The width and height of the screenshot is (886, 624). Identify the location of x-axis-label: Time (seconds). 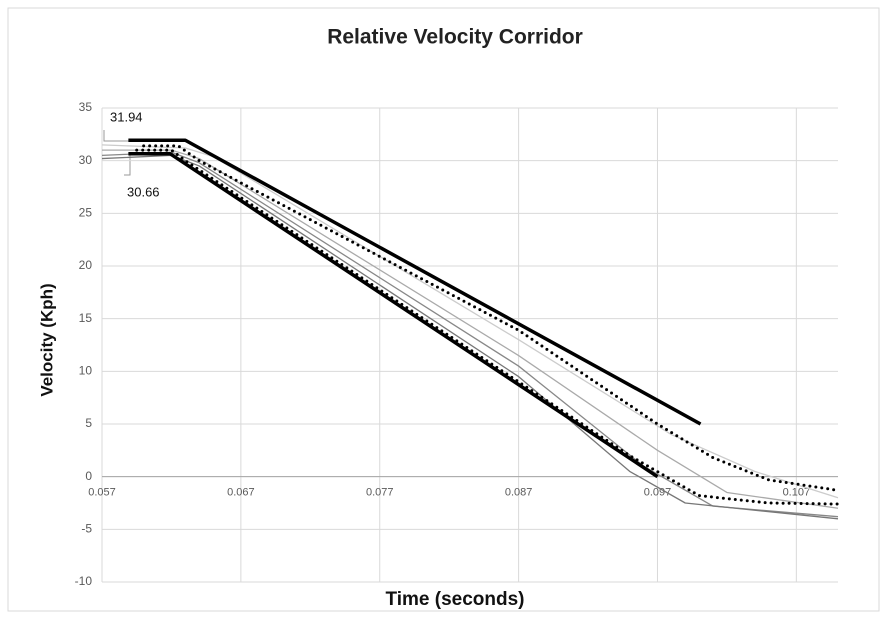
(454, 599).